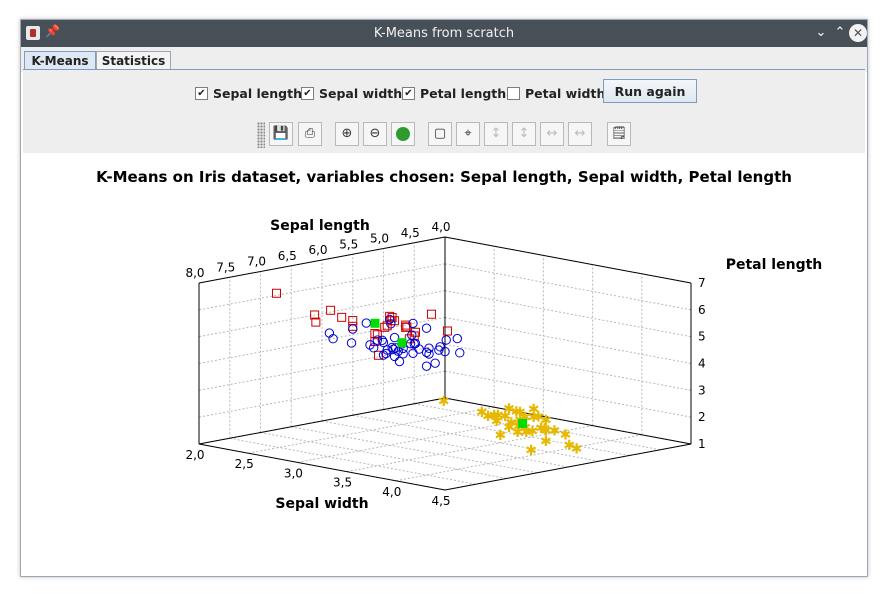  What do you see at coordinates (650, 91) in the screenshot?
I see `run-again-button: Run again` at bounding box center [650, 91].